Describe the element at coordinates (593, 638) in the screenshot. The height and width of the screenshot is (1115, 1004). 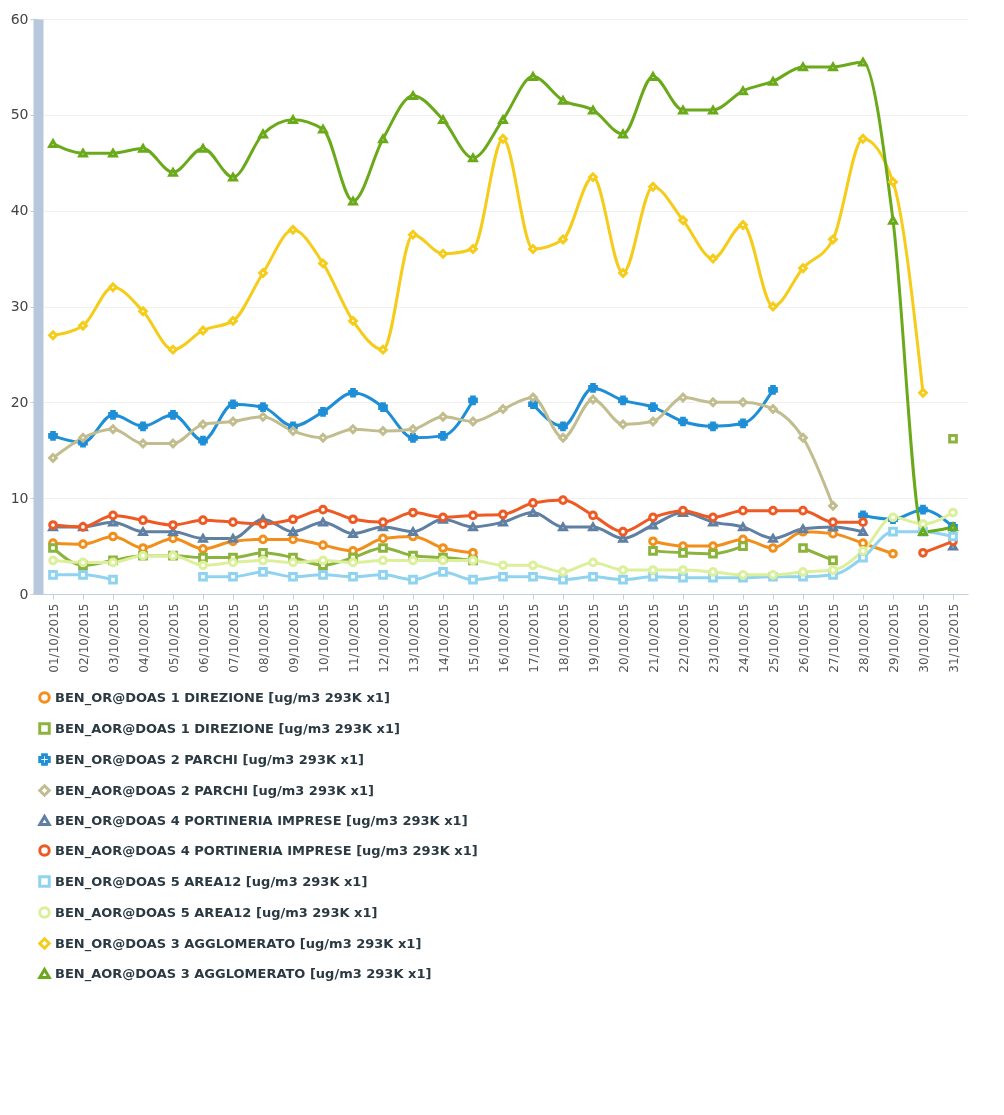
I see `x-tick-label: 19/10/2015` at that location.